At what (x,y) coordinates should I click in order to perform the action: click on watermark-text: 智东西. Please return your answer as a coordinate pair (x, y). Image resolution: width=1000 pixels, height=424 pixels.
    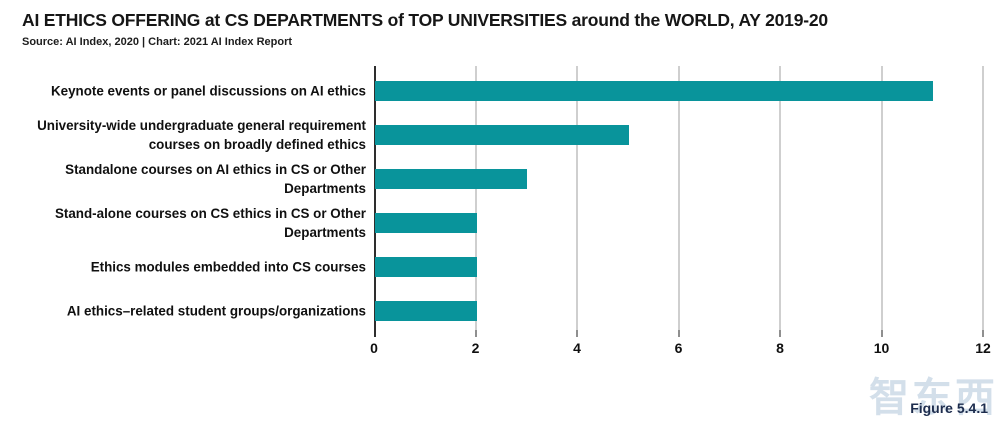
    Looking at the image, I should click on (933, 398).